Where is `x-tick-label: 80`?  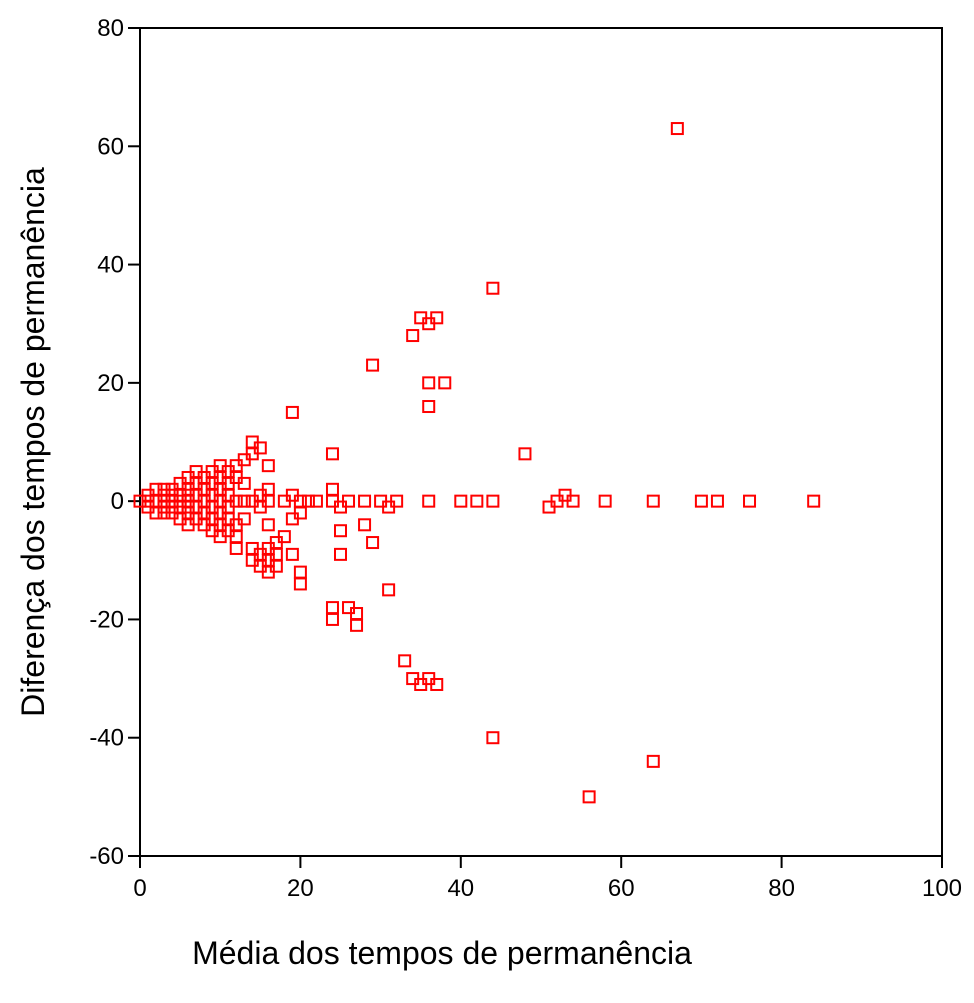
x-tick-label: 80 is located at coordinates (781, 888).